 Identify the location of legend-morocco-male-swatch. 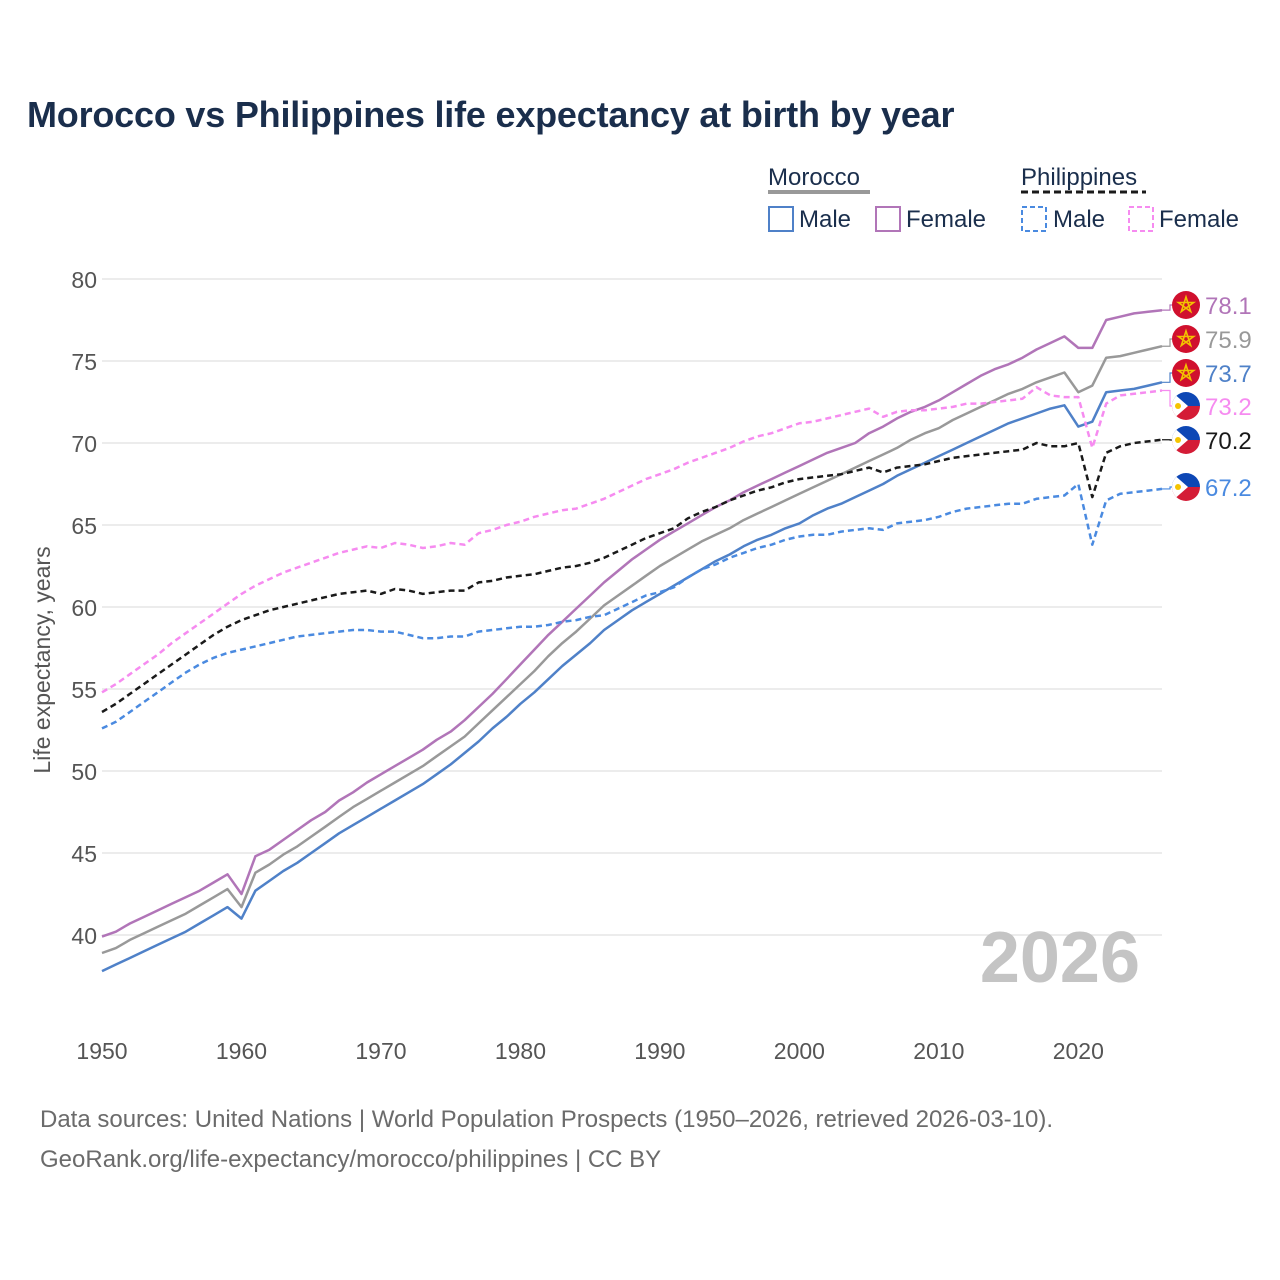
(781, 219).